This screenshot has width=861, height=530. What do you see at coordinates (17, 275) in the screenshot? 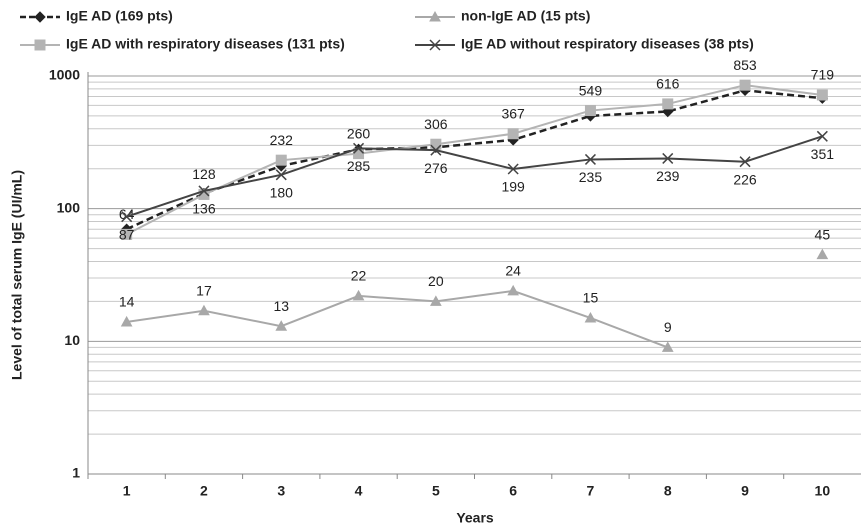
I see `y-axis-label: Level of total serum IgE (UI/mL)` at bounding box center [17, 275].